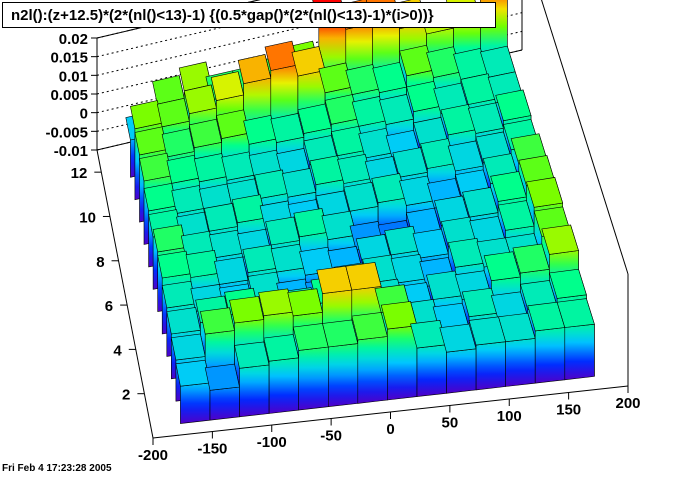  Describe the element at coordinates (66, 132) in the screenshot. I see `z-tick-label: -0.005` at that location.